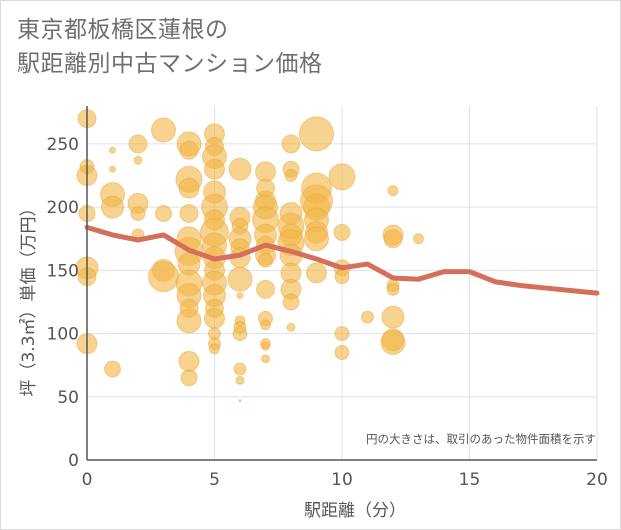 The image size is (621, 530). I want to click on x-tick-label: 20, so click(597, 480).